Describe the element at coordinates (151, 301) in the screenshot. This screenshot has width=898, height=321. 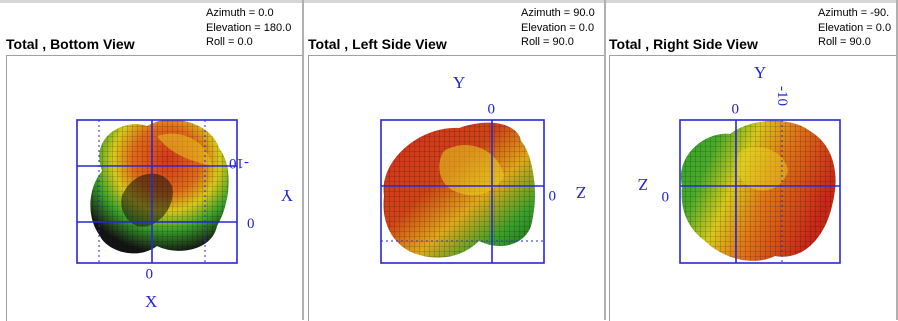
I see `x-axis-label: X` at that location.